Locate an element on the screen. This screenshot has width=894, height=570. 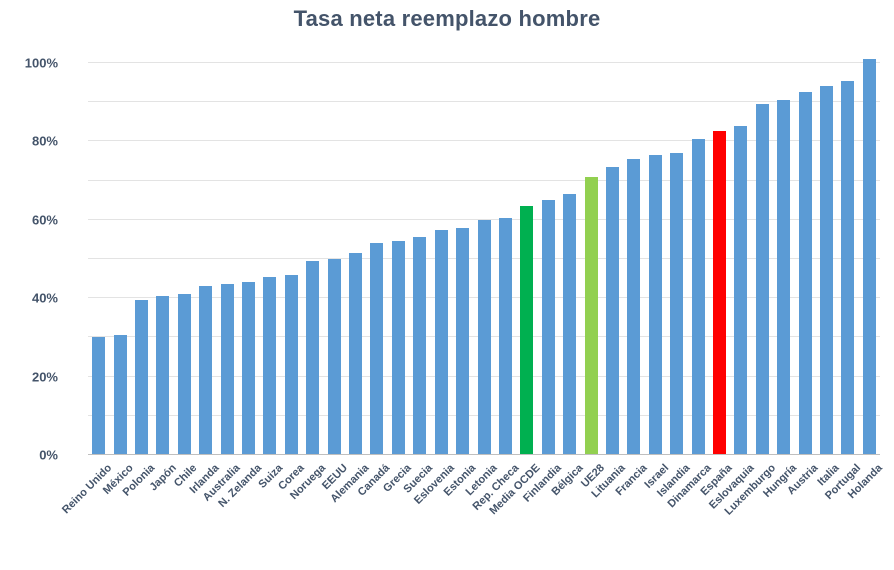
x-label-slot: Grecia is located at coordinates (397, 513).